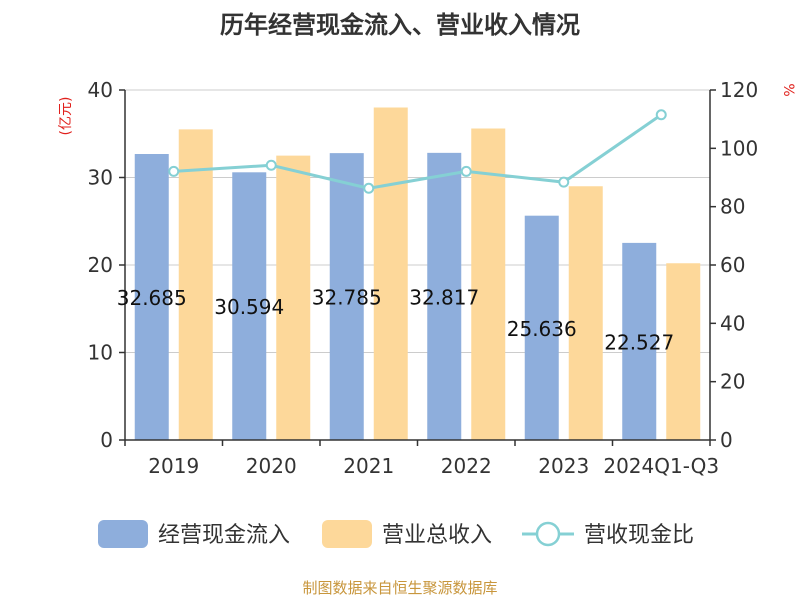 The image size is (800, 600). I want to click on cash-inflow-data-label: 32.817, so click(444, 297).